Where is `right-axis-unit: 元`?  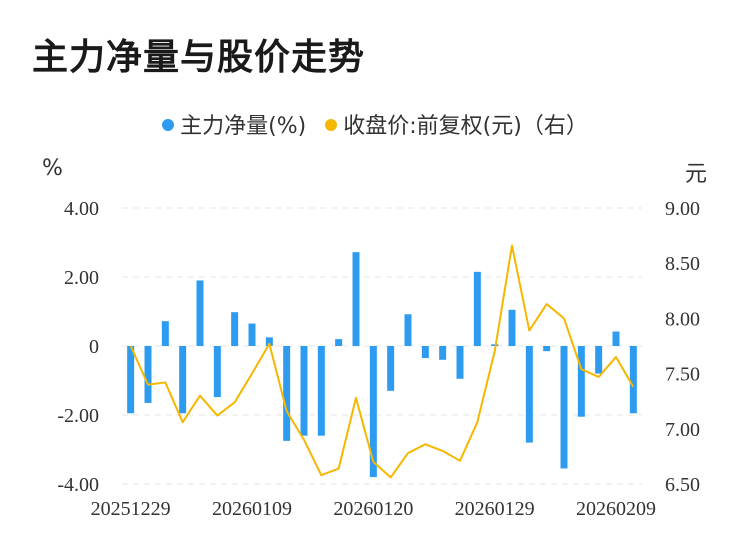
right-axis-unit: 元 is located at coordinates (696, 174).